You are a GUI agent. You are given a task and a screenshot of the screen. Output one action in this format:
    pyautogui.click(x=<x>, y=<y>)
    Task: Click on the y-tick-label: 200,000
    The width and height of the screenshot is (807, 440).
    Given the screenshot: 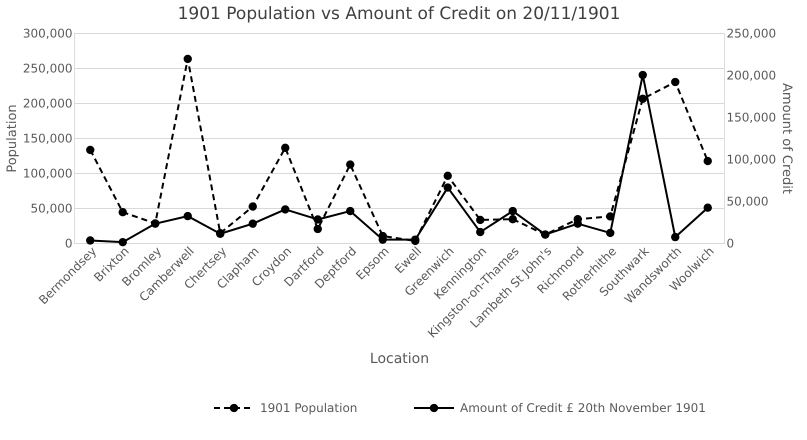 What is the action you would take?
    pyautogui.click(x=47, y=103)
    